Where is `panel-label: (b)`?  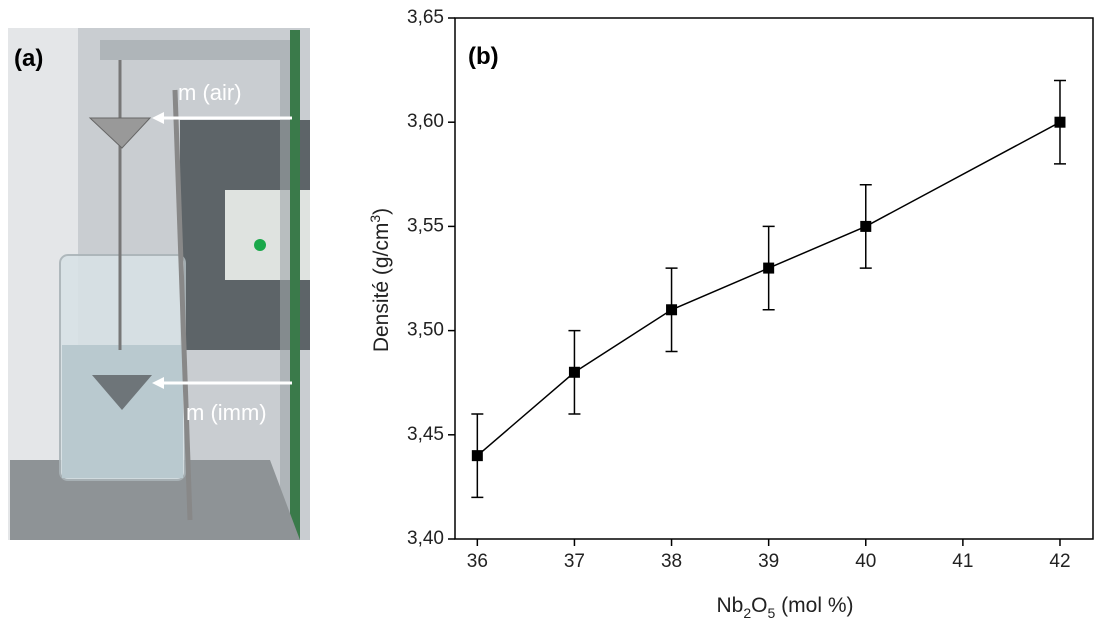 panel-label: (b) is located at coordinates (483, 56).